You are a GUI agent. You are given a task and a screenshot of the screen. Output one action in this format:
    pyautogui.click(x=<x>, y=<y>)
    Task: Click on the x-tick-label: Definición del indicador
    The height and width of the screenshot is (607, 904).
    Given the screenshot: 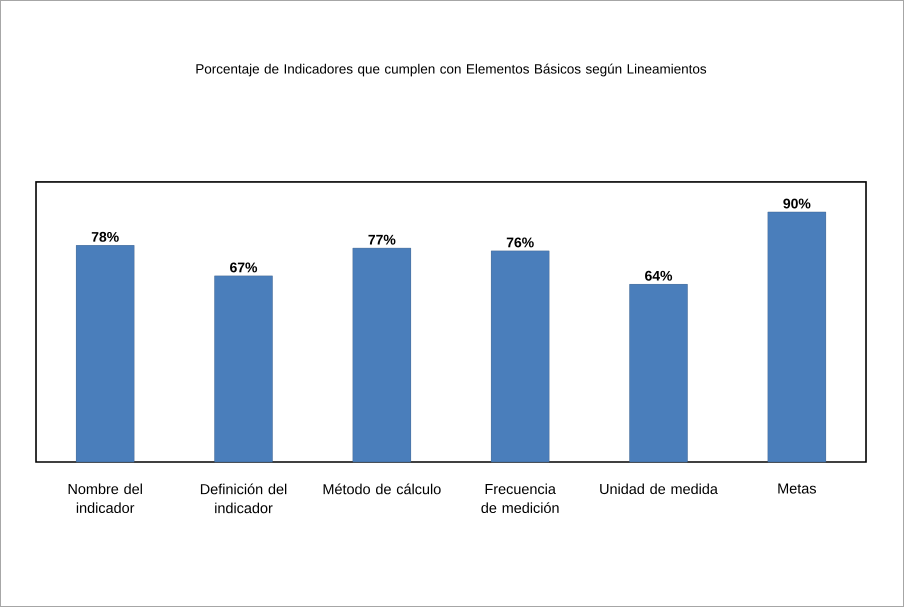 What is the action you would take?
    pyautogui.click(x=243, y=499)
    